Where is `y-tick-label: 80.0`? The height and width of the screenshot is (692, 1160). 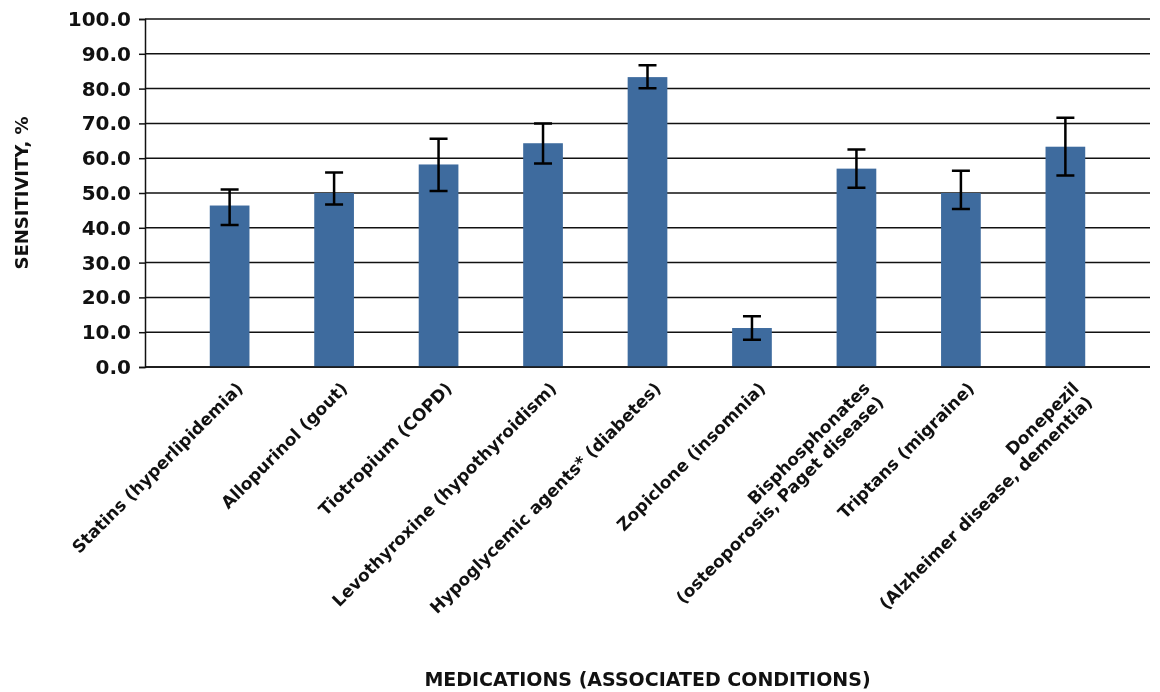 y-tick-label: 80.0 is located at coordinates (106, 88).